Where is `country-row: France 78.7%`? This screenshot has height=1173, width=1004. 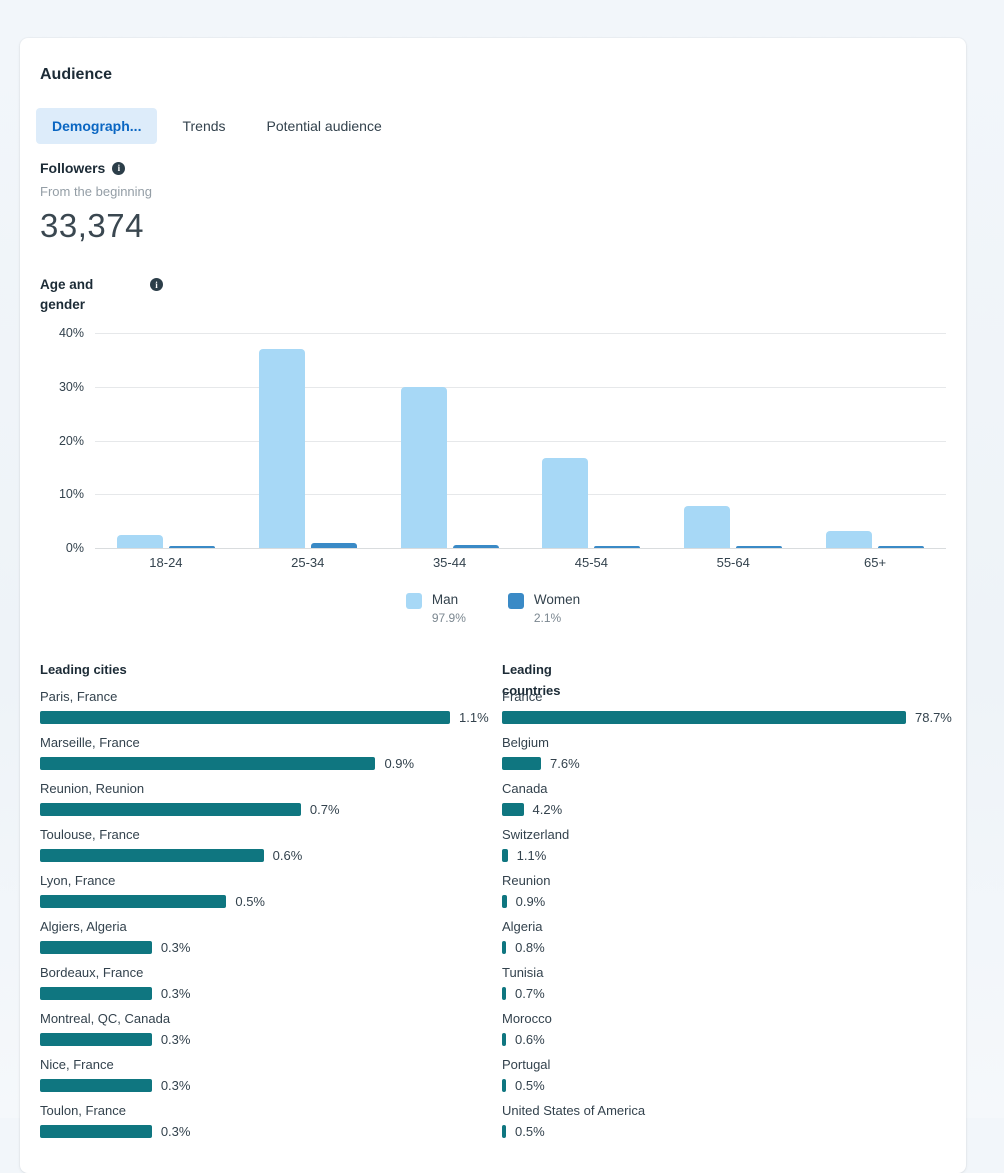
country-row: France 78.7% is located at coordinates (727, 707).